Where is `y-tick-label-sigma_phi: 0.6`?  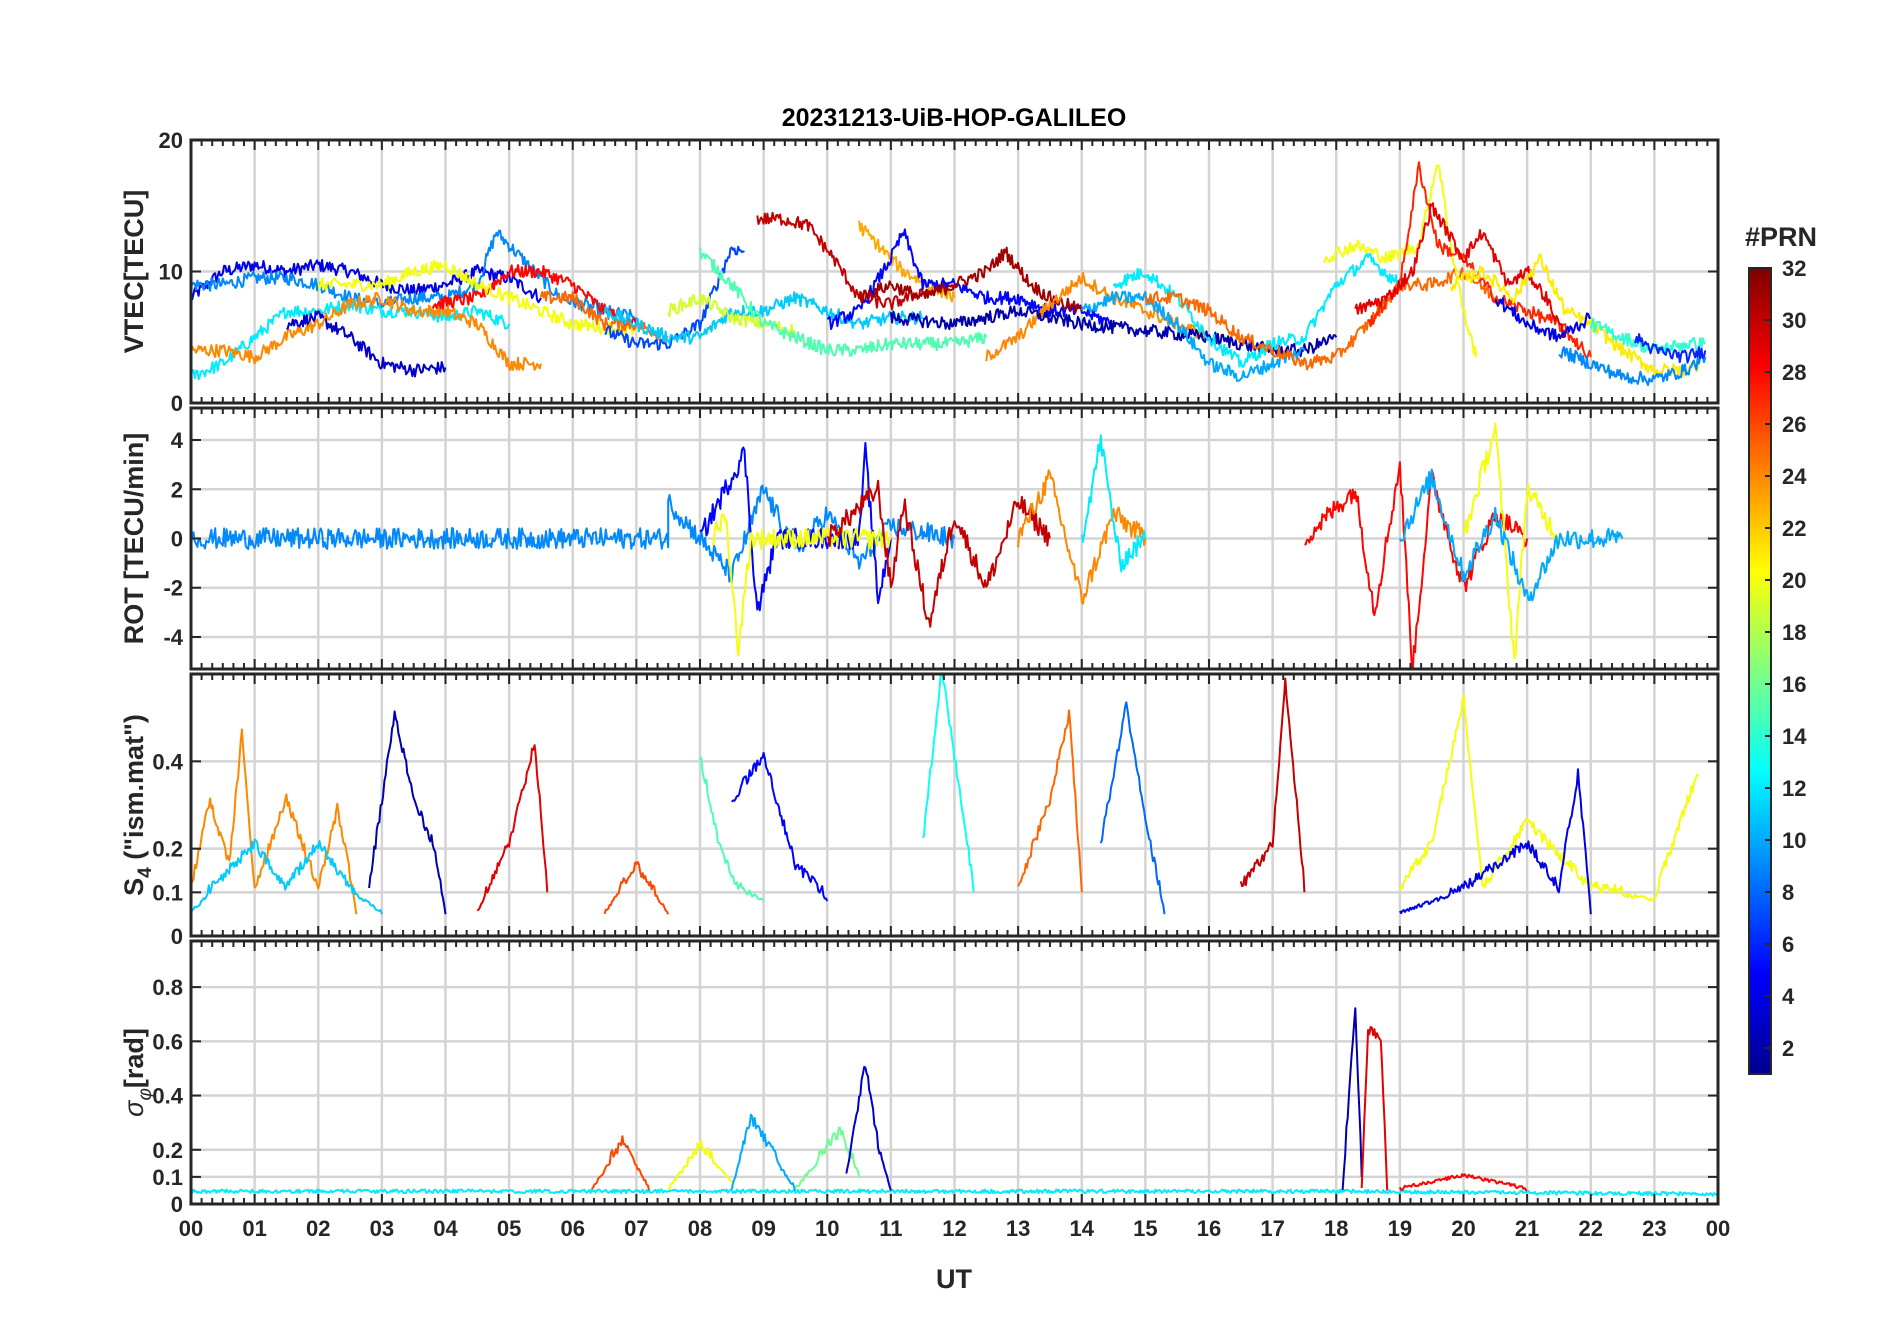 y-tick-label-sigma_phi: 0.6 is located at coordinates (167, 1041).